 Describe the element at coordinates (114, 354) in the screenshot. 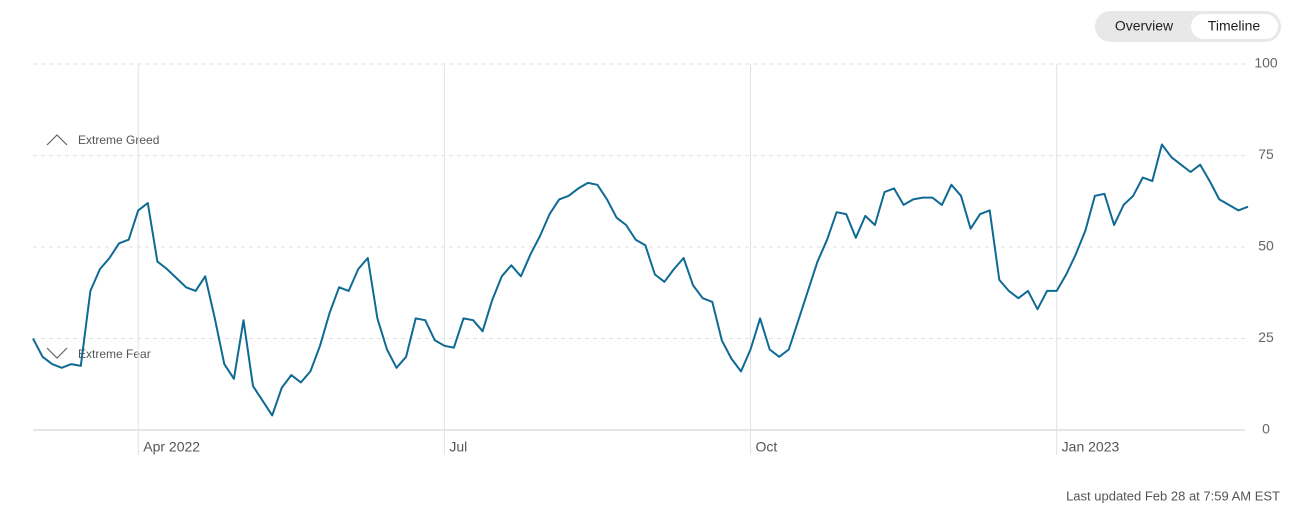

I see `annotation-fear: Extreme Fear` at that location.